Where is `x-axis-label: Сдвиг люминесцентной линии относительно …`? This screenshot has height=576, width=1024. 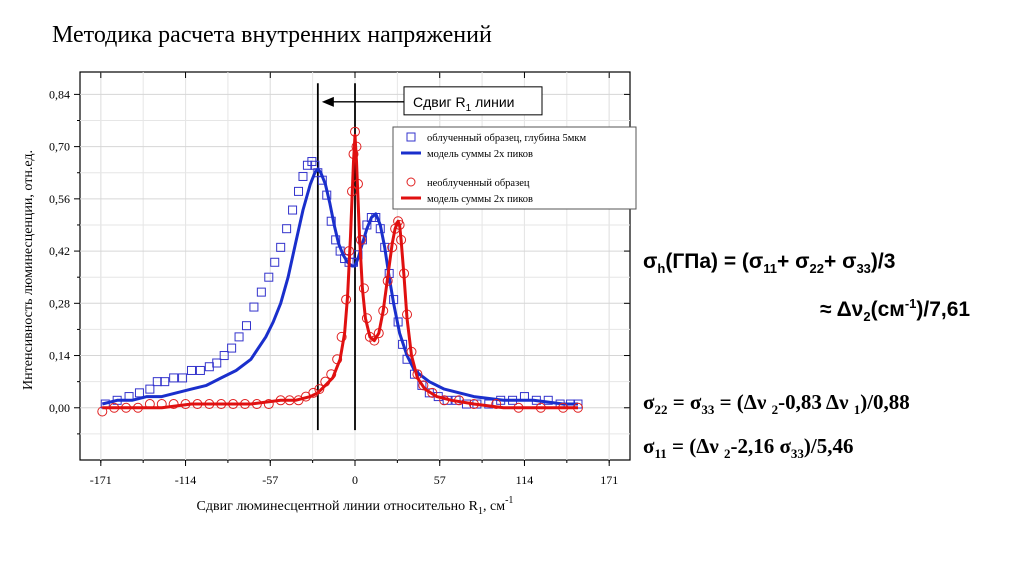 x-axis-label: Сдвиг люминесцентной линии относительно … is located at coordinates (355, 506).